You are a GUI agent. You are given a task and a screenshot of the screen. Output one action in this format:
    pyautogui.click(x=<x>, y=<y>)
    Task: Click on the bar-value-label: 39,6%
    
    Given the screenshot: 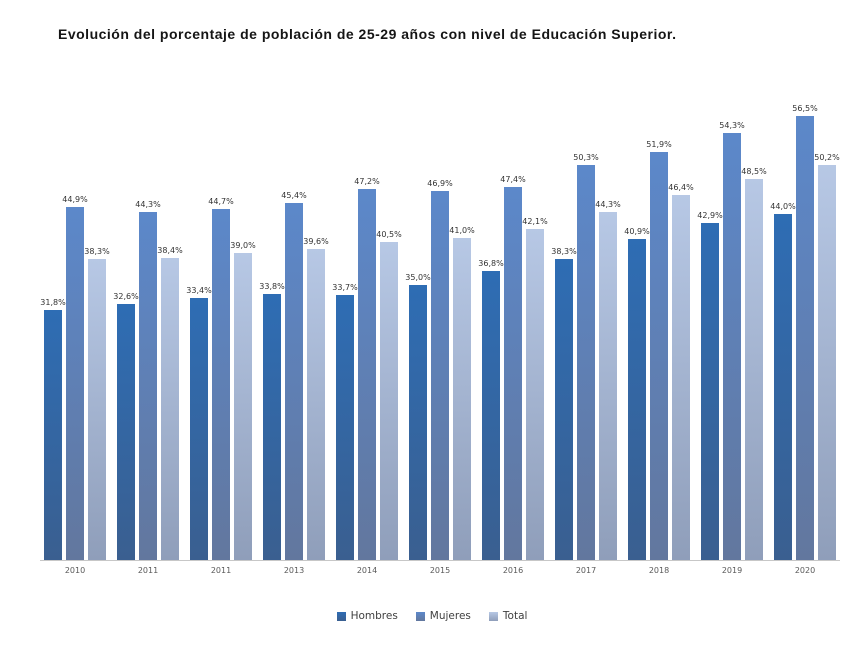 What is the action you would take?
    pyautogui.click(x=316, y=241)
    